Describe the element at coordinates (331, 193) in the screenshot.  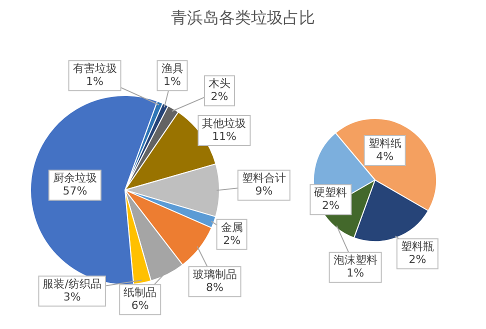
I see `slice-label: 硬塑料` at that location.